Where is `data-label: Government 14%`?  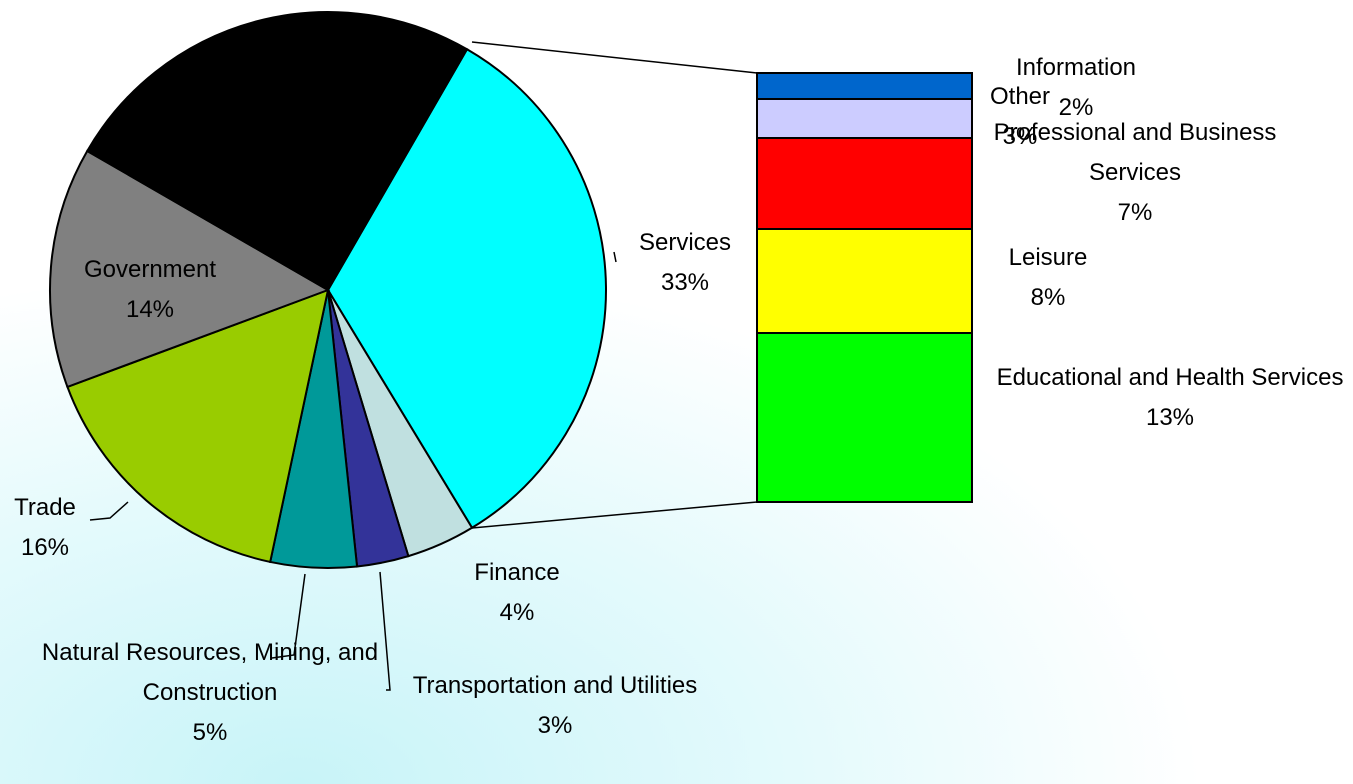
data-label: Government 14% is located at coordinates (150, 290).